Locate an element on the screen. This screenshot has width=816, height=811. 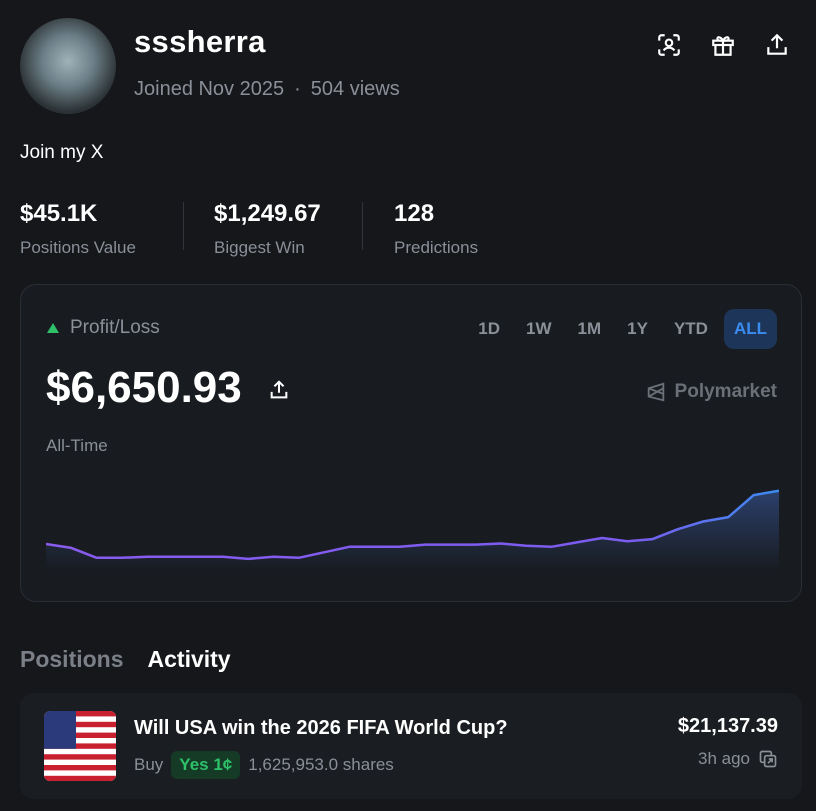
pnl-amount: $6,650.93 is located at coordinates (168, 388).